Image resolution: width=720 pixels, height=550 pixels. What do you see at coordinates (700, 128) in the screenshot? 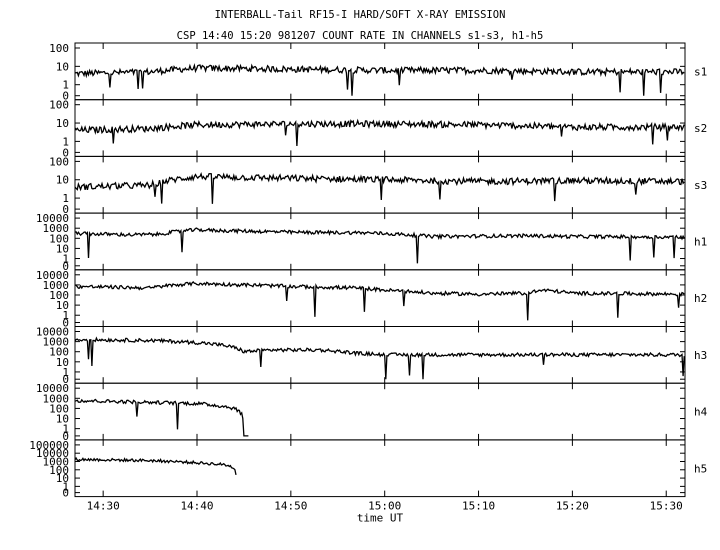
I see `channel-label: s2` at bounding box center [700, 128].